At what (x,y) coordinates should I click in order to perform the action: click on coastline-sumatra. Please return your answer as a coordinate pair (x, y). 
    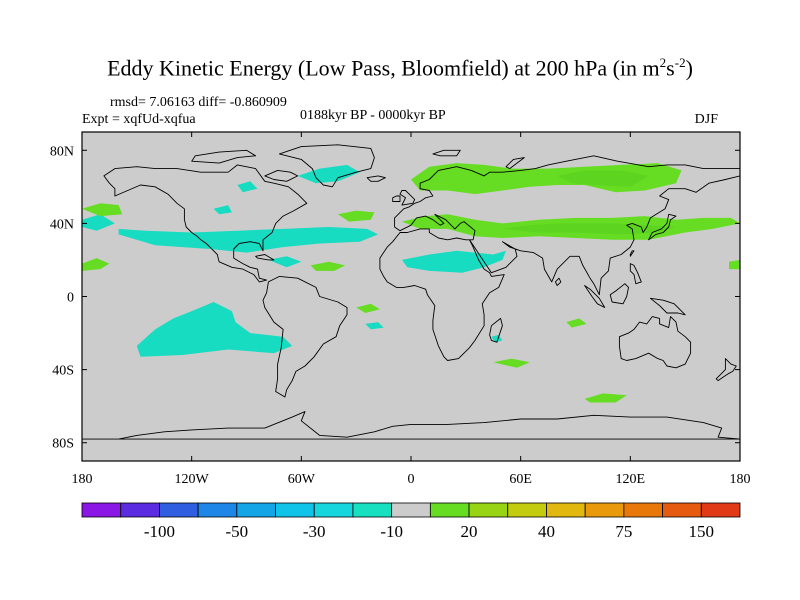
    Looking at the image, I should click on (595, 296).